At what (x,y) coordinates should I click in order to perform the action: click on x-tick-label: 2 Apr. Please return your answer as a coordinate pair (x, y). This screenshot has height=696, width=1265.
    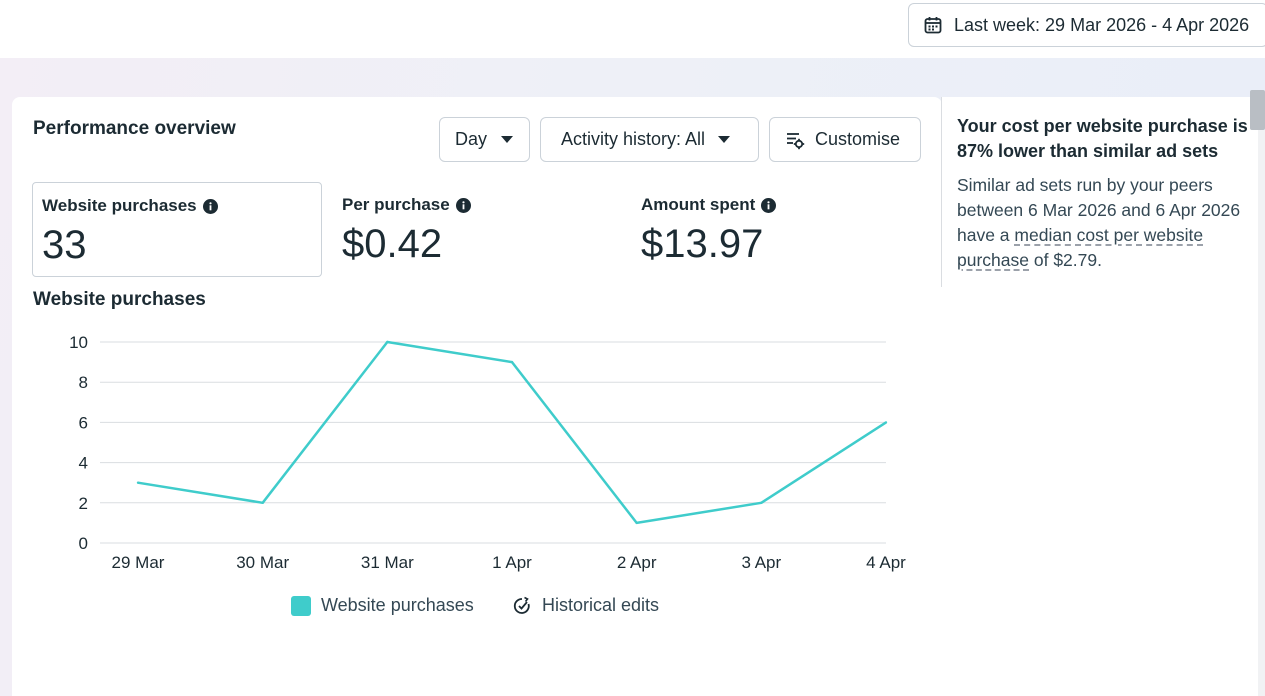
    Looking at the image, I should click on (637, 562).